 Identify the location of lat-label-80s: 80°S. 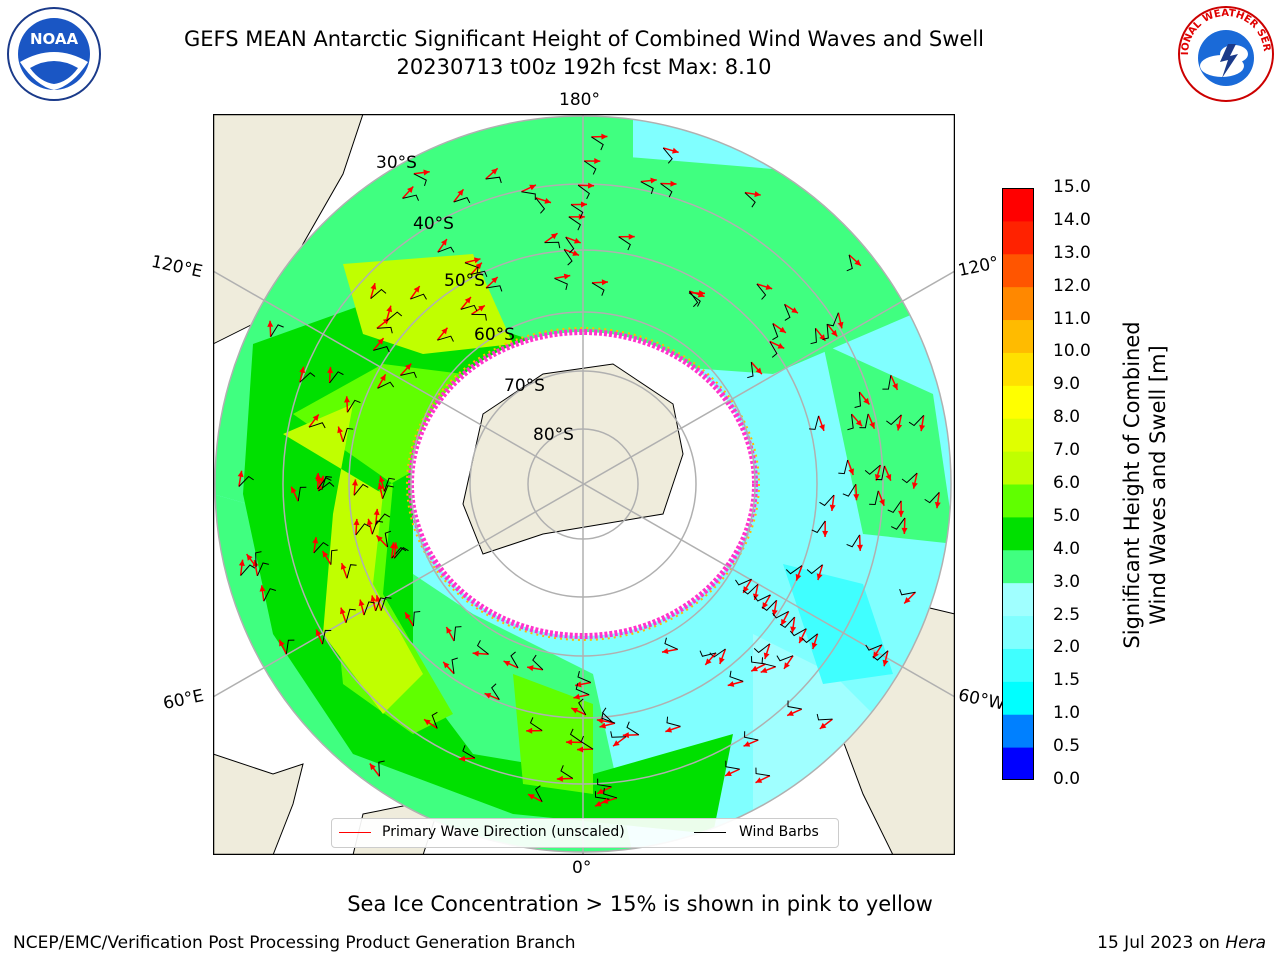
(553, 435).